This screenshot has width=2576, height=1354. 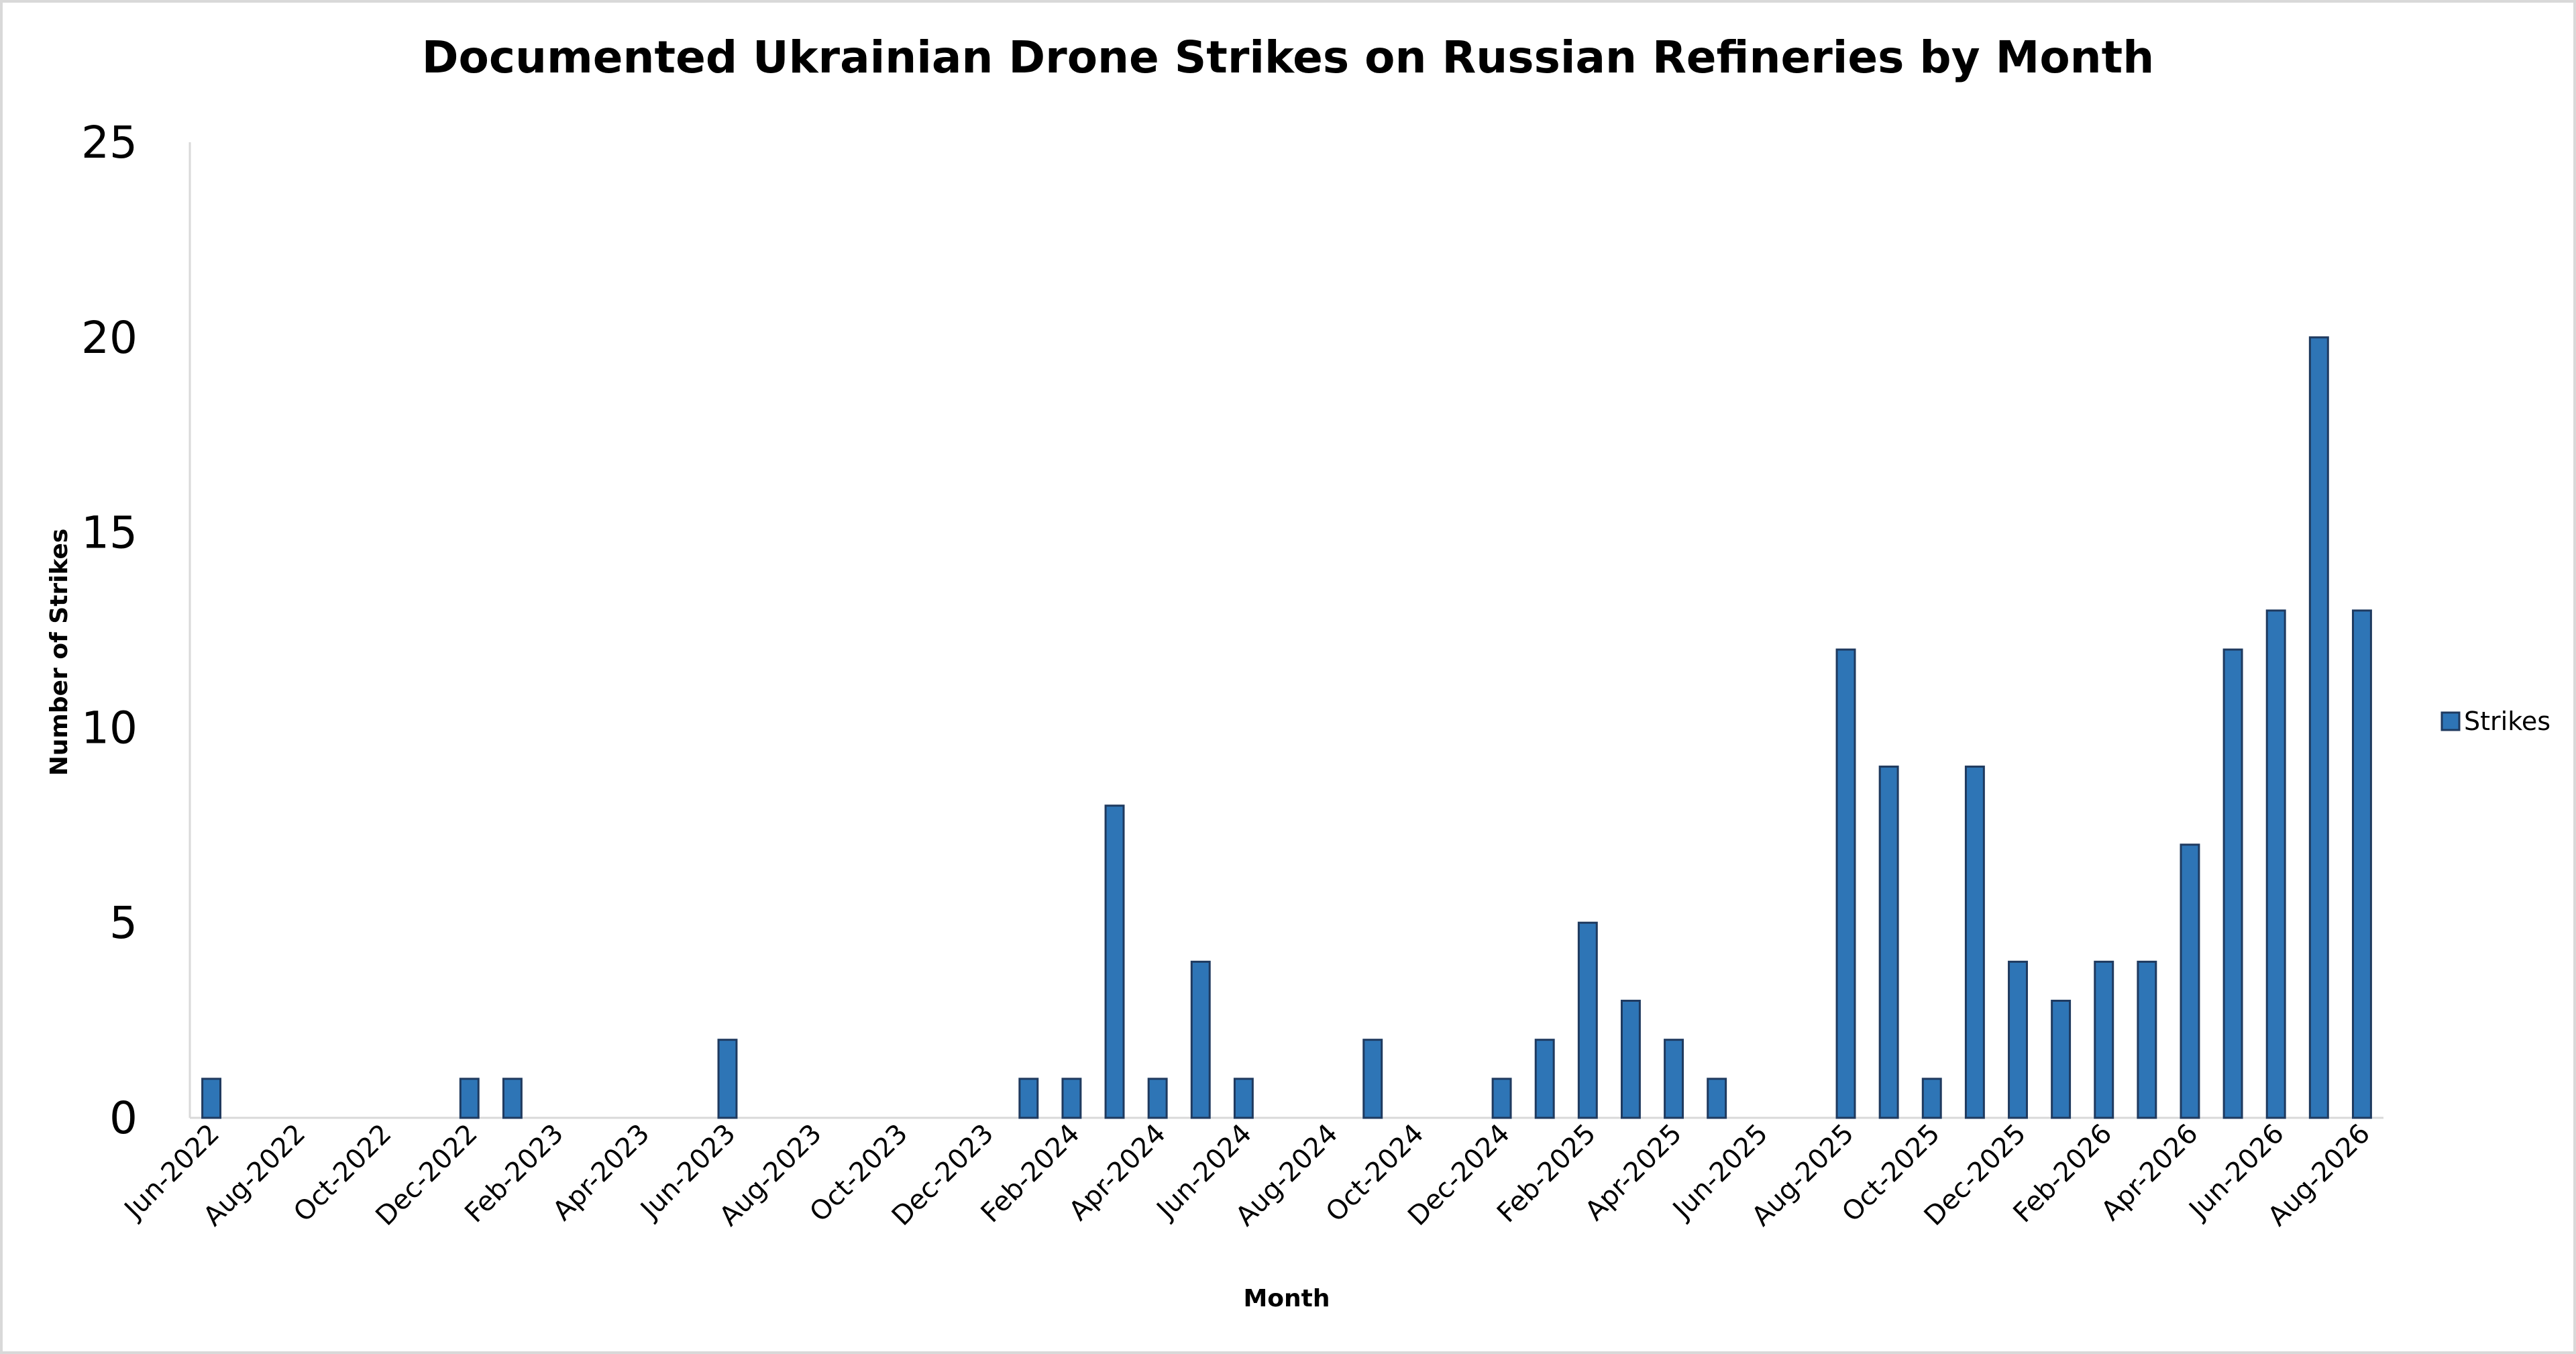 I want to click on bar-jun-2026, so click(x=2275, y=864).